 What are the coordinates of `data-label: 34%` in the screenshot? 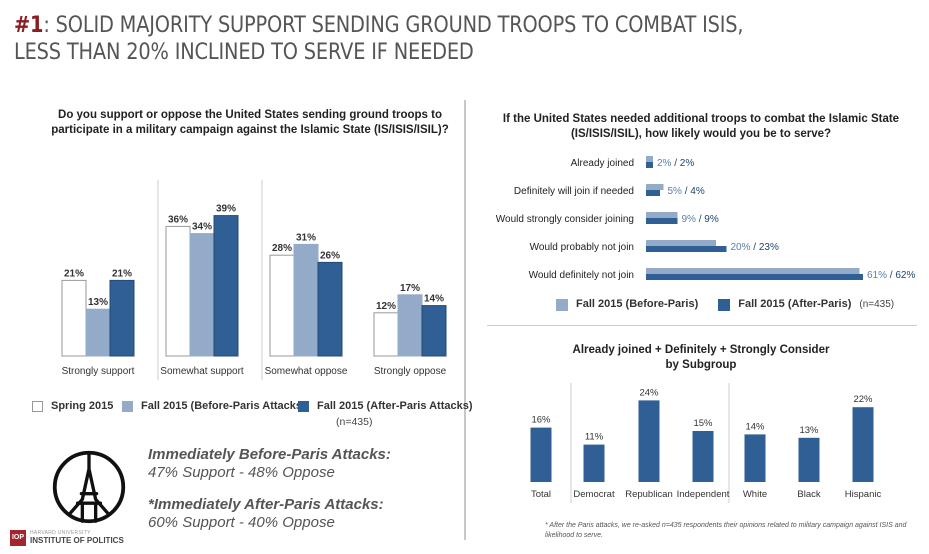 It's located at (202, 227).